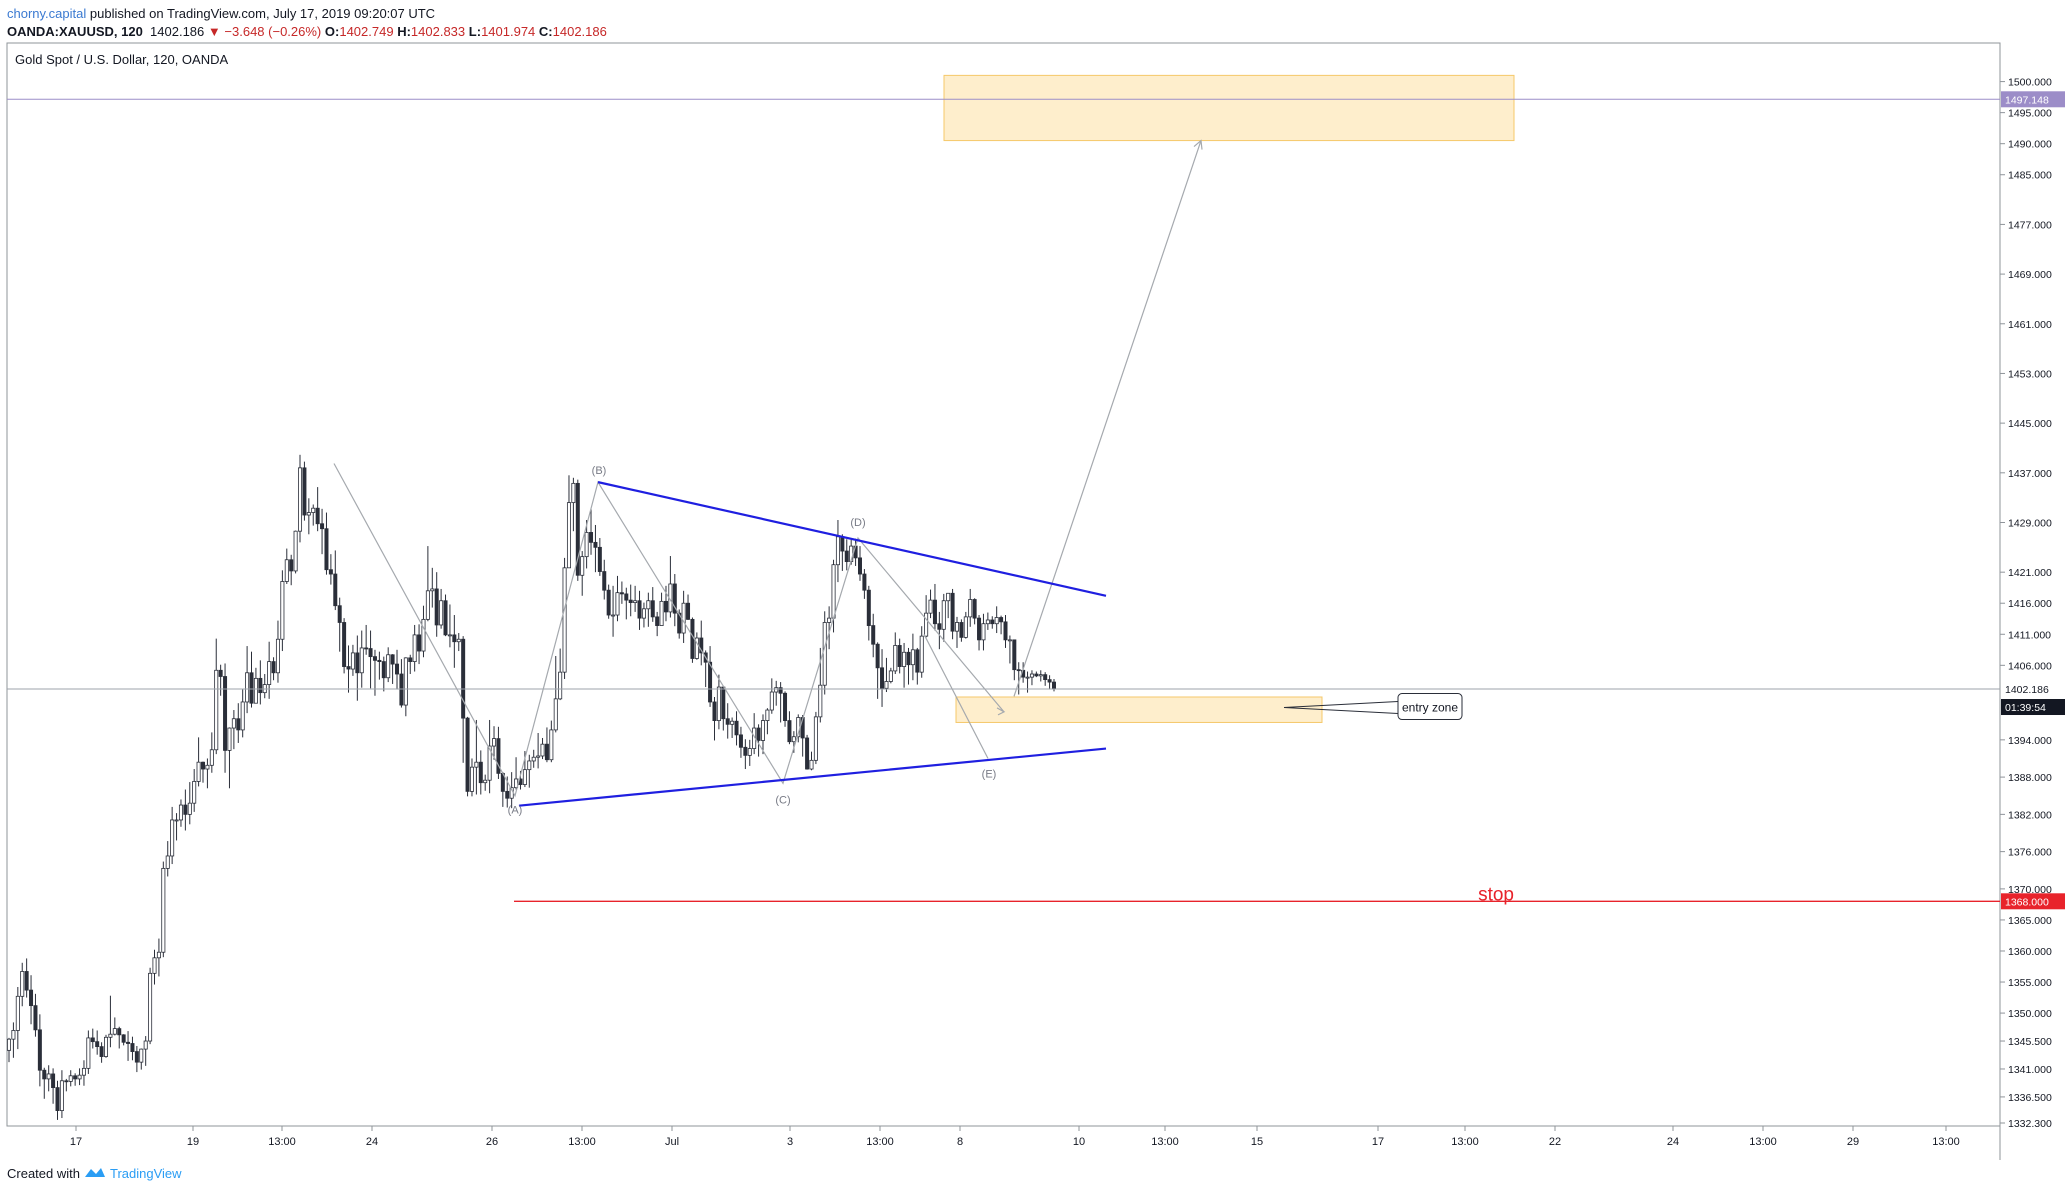 The height and width of the screenshot is (1191, 2068). What do you see at coordinates (1763, 1142) in the screenshot?
I see `time-tick-label: 13:00` at bounding box center [1763, 1142].